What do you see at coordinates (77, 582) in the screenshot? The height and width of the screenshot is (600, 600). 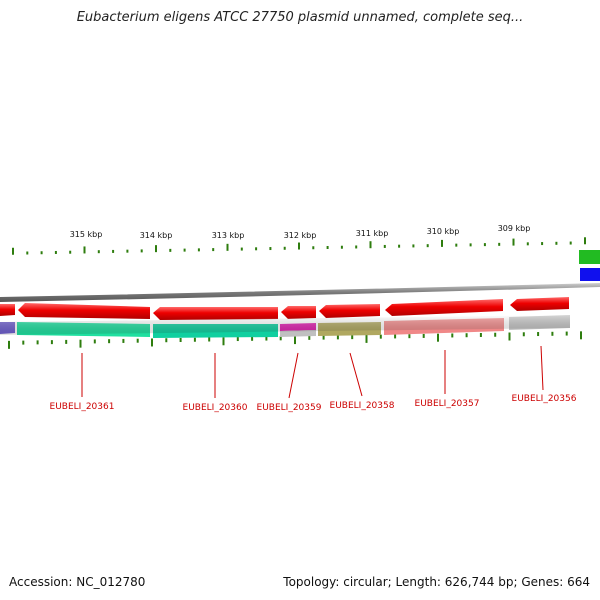 I see `accession-text: Accession: NC_012780` at bounding box center [77, 582].